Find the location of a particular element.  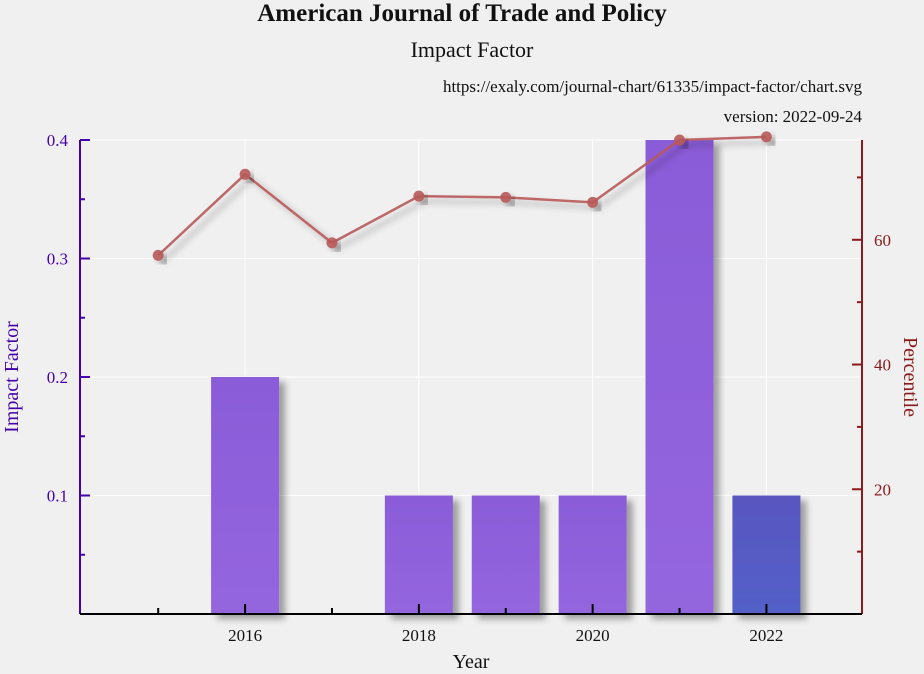

left-tick-label: 0.2 is located at coordinates (57, 377).